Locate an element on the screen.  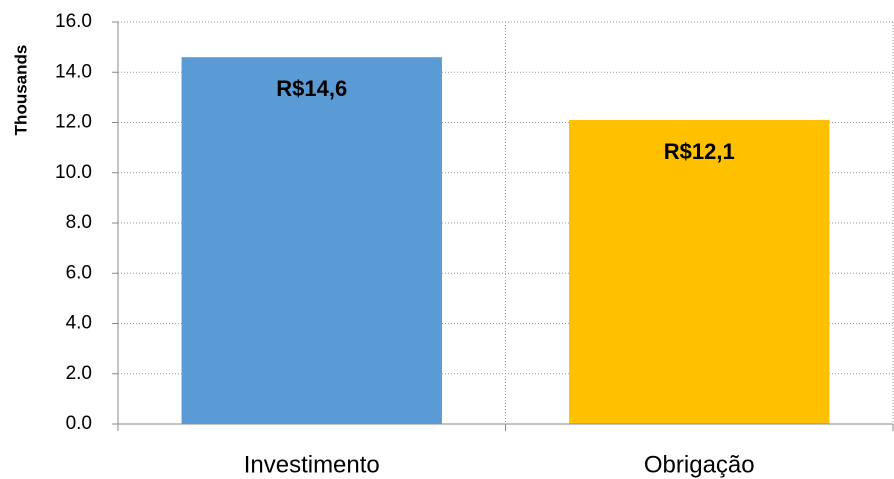
y-tick-label: 8.0 is located at coordinates (79, 222).